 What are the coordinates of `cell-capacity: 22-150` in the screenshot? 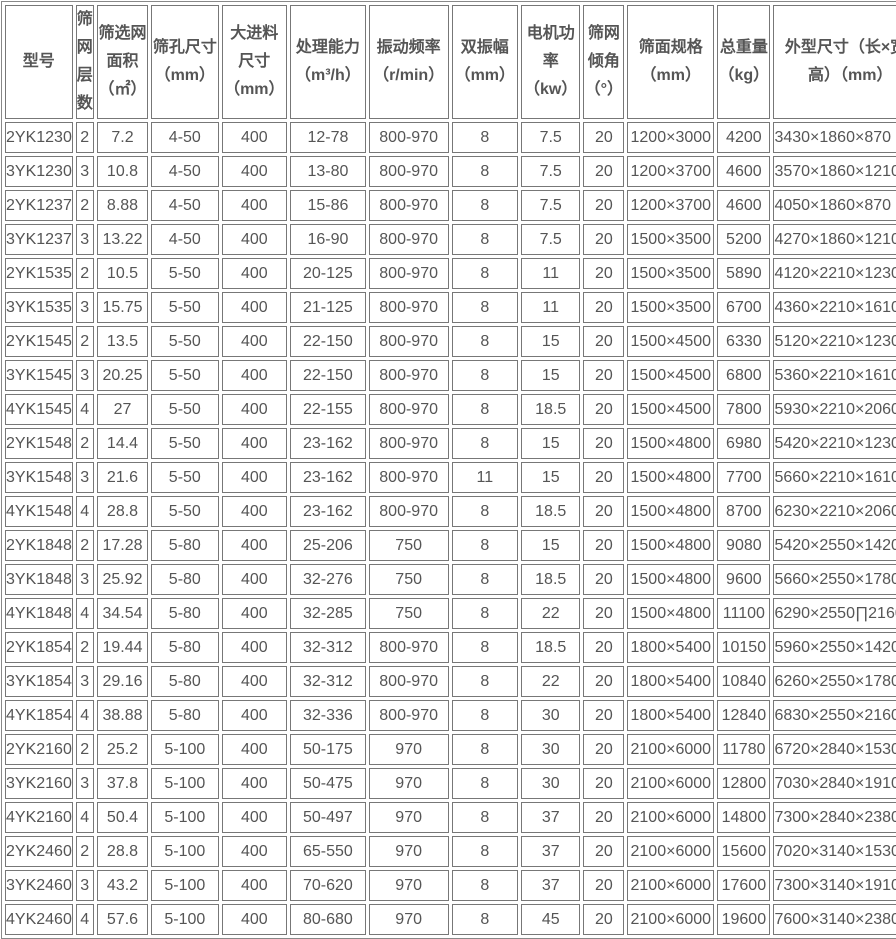 It's located at (328, 341).